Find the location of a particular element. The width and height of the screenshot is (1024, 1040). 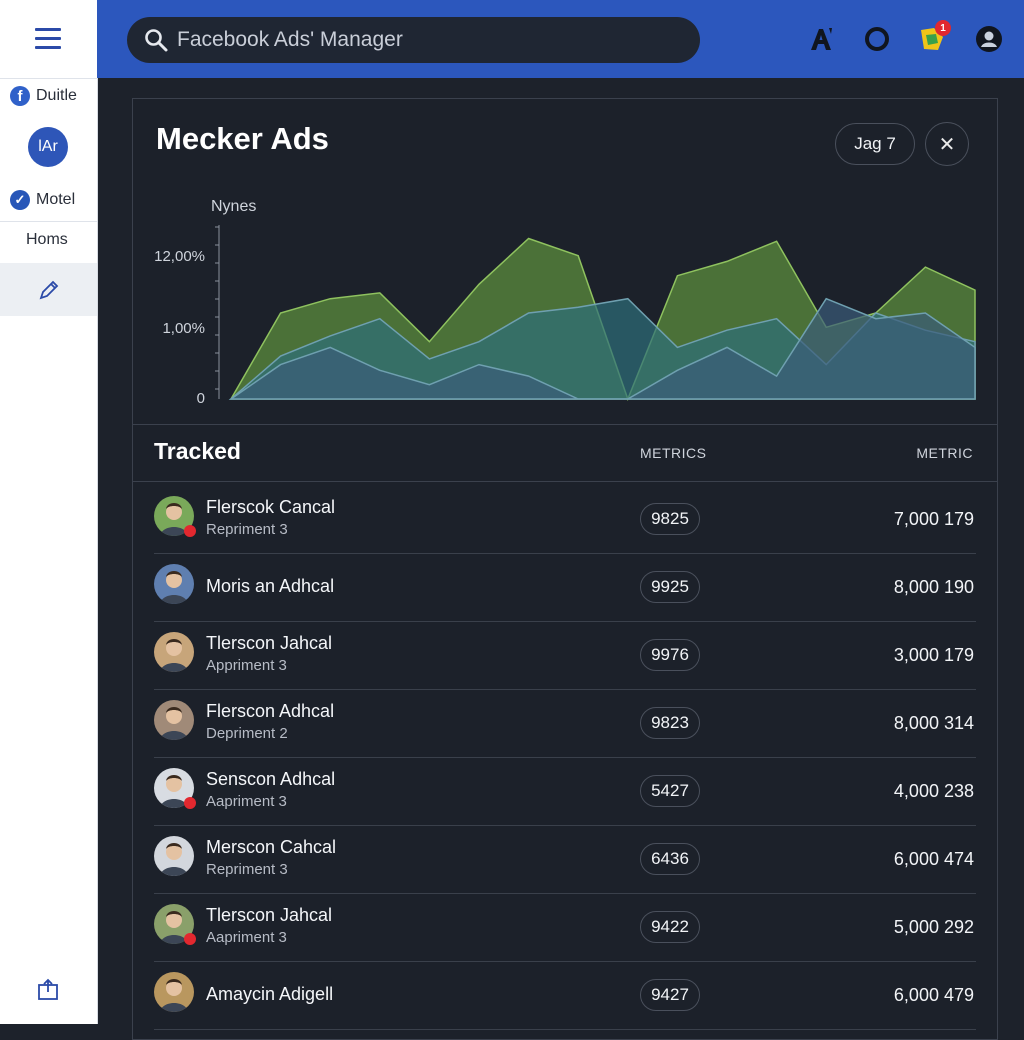

row-name: Moris an Adhcal is located at coordinates (270, 586).